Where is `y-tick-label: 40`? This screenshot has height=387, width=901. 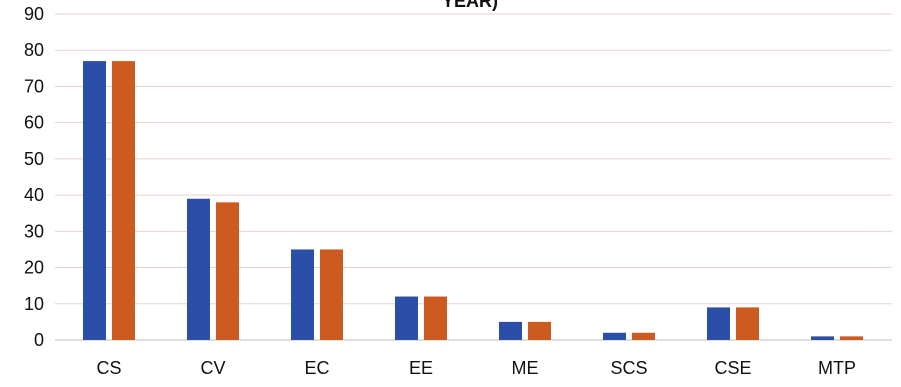 y-tick-label: 40 is located at coordinates (34, 195).